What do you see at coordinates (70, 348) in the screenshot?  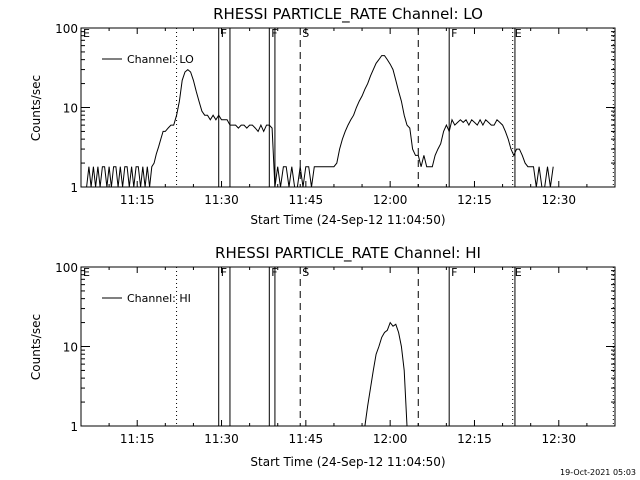 I see `y-tick-label-hi-1: 10` at bounding box center [70, 348].